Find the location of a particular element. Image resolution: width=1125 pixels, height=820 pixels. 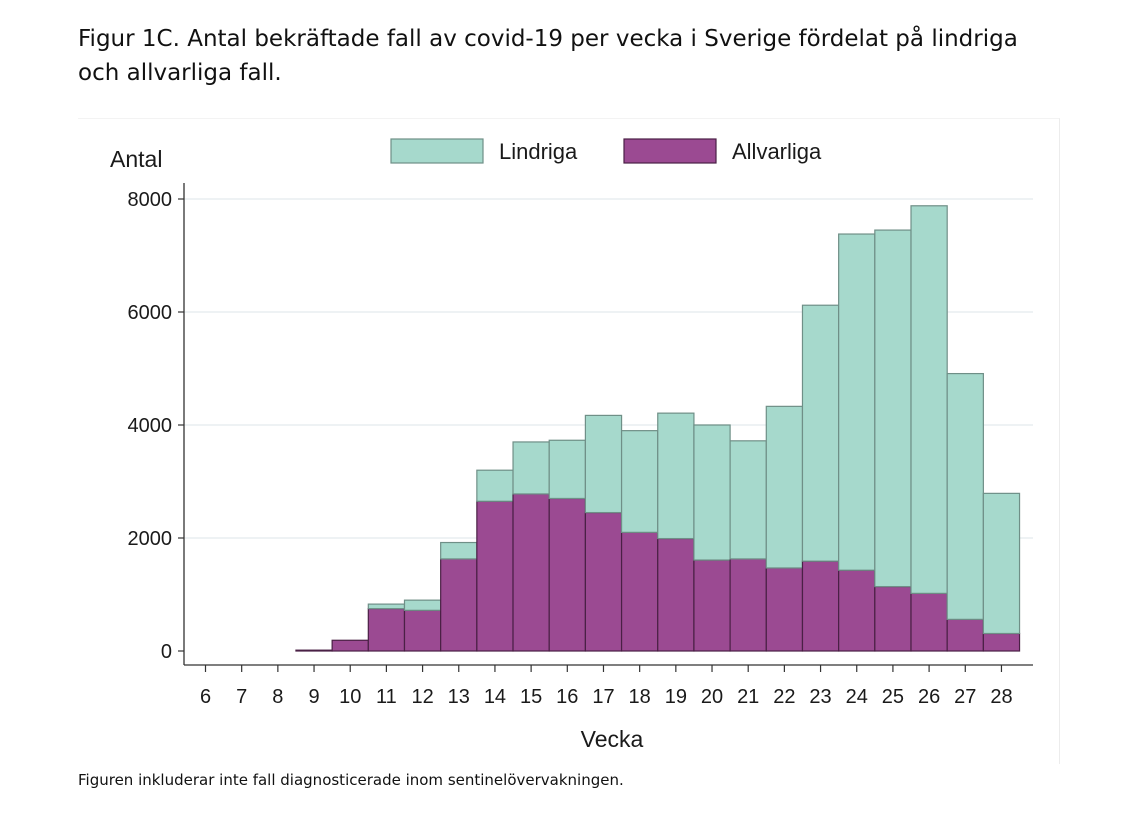

x-tick-label: 26 is located at coordinates (929, 697).